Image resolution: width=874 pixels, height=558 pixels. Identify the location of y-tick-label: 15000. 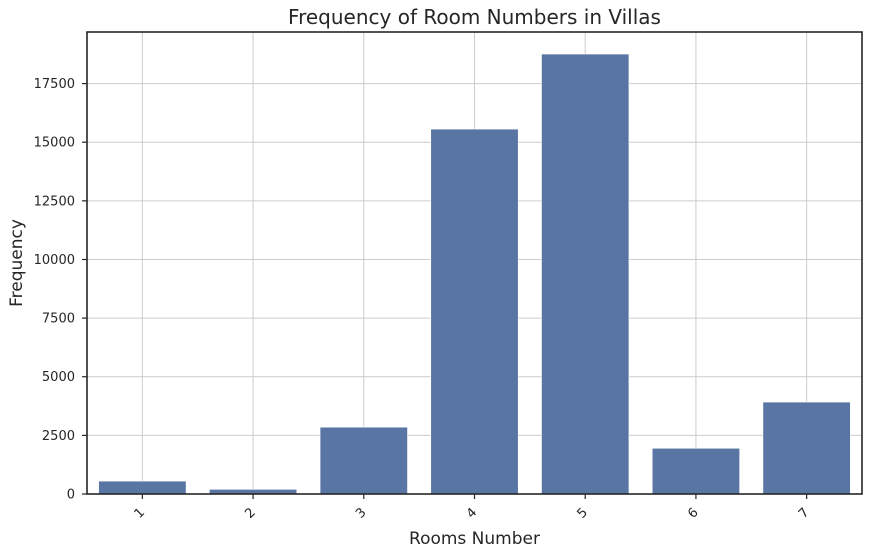
(54, 143).